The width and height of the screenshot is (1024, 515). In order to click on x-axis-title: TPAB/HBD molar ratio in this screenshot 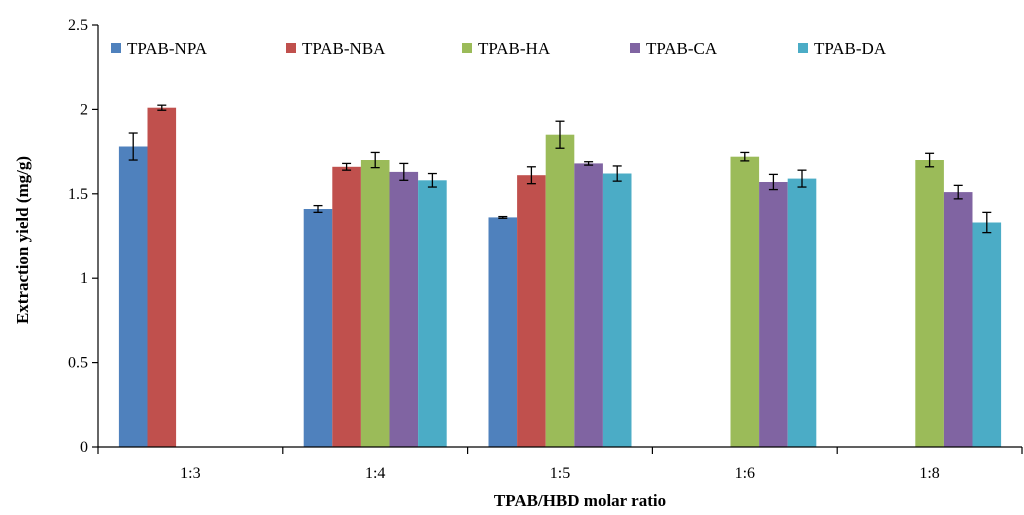, I will do `click(580, 500)`.